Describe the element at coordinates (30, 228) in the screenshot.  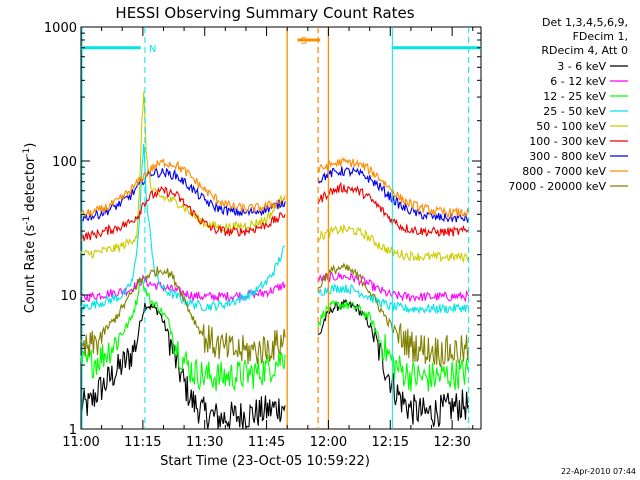
I see `y-axis-label: Count Rate (s-1 detector-1)` at that location.